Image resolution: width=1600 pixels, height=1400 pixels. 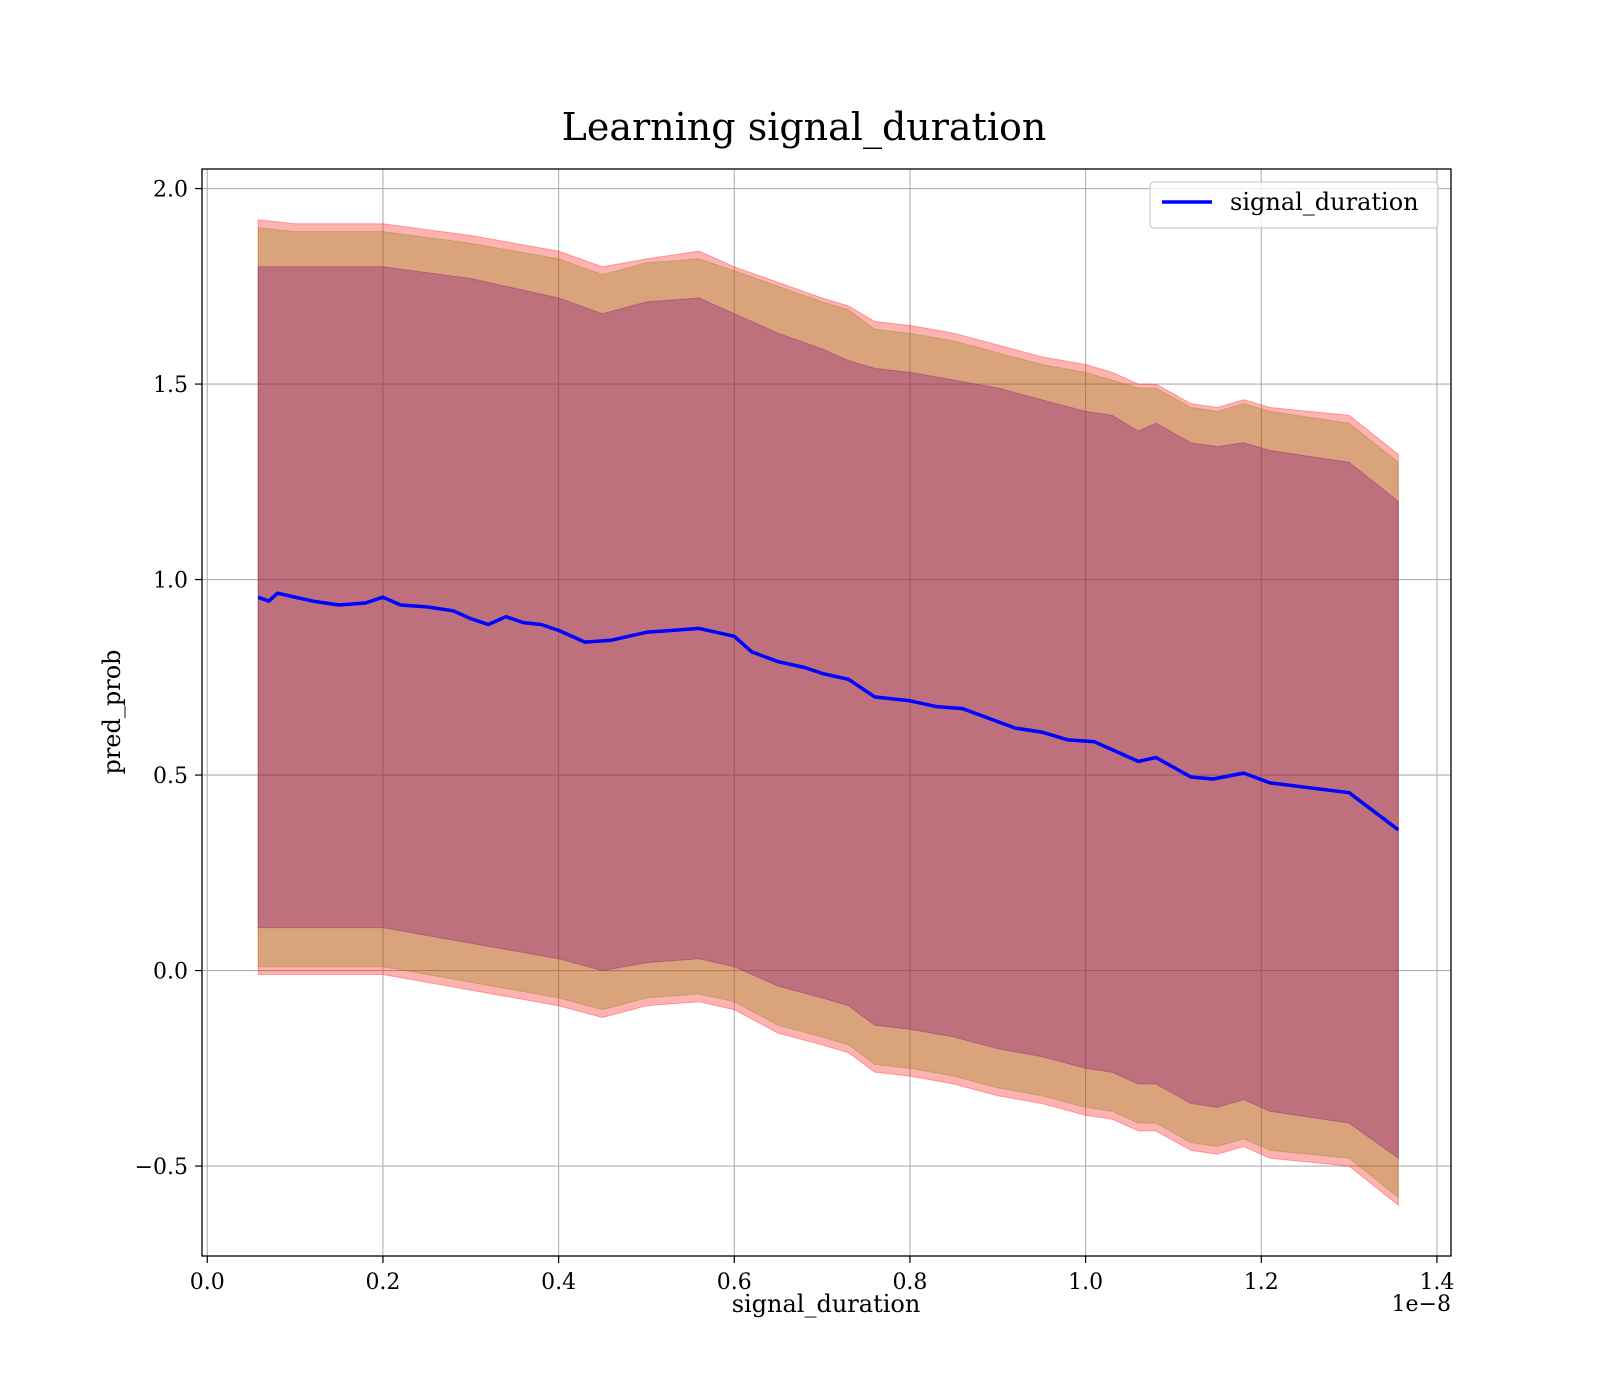 I want to click on legend: signal_duration, so click(x=1294, y=205).